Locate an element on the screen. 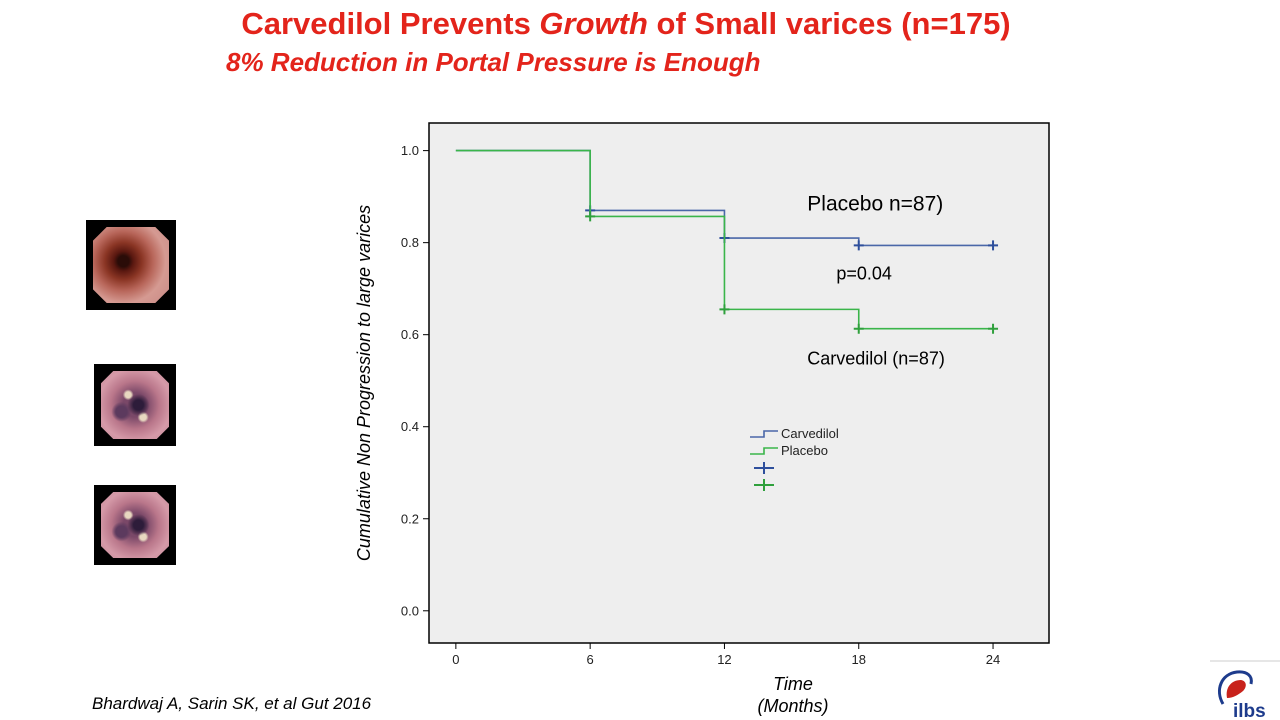 This screenshot has width=1280, height=720. x-tick-label: 12 is located at coordinates (724, 659).